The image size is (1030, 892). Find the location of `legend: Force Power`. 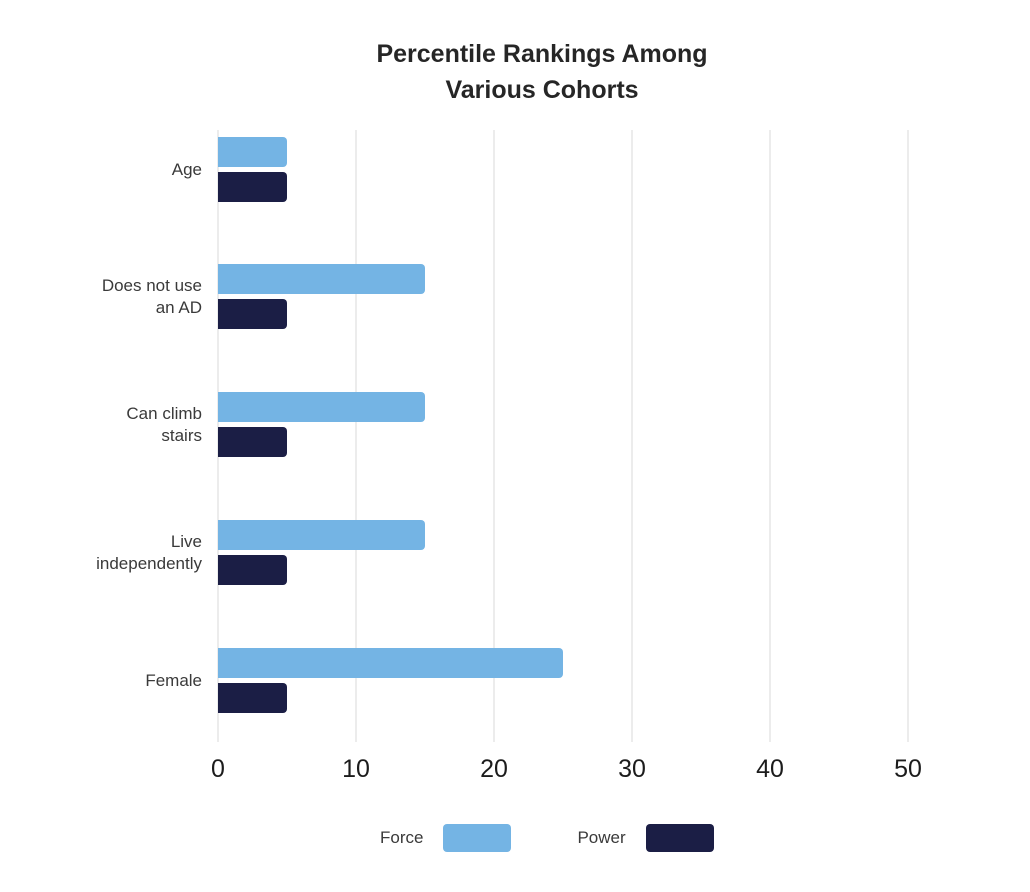

legend: Force Power is located at coordinates (547, 838).